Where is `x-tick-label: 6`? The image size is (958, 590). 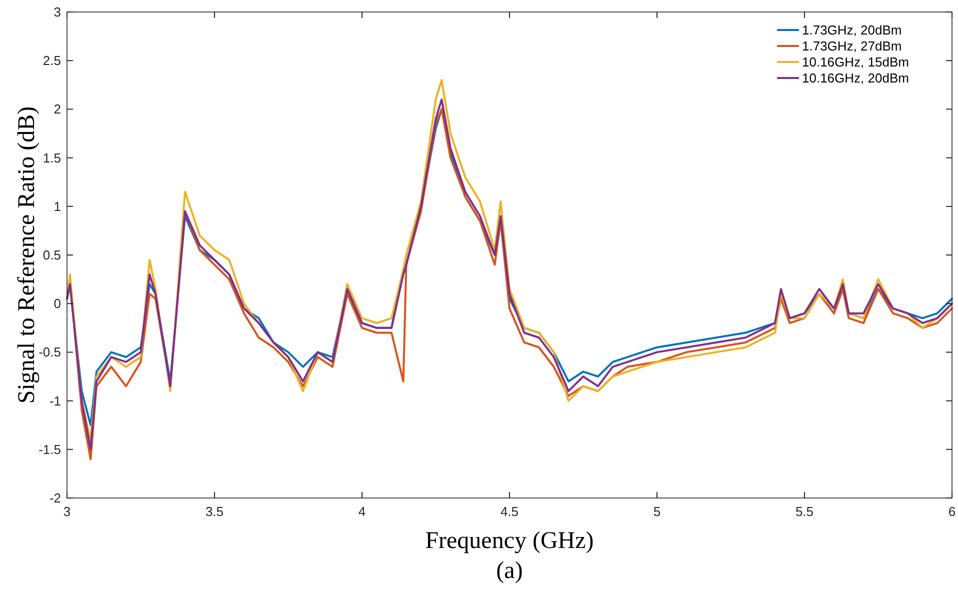
x-tick-label: 6 is located at coordinates (952, 511).